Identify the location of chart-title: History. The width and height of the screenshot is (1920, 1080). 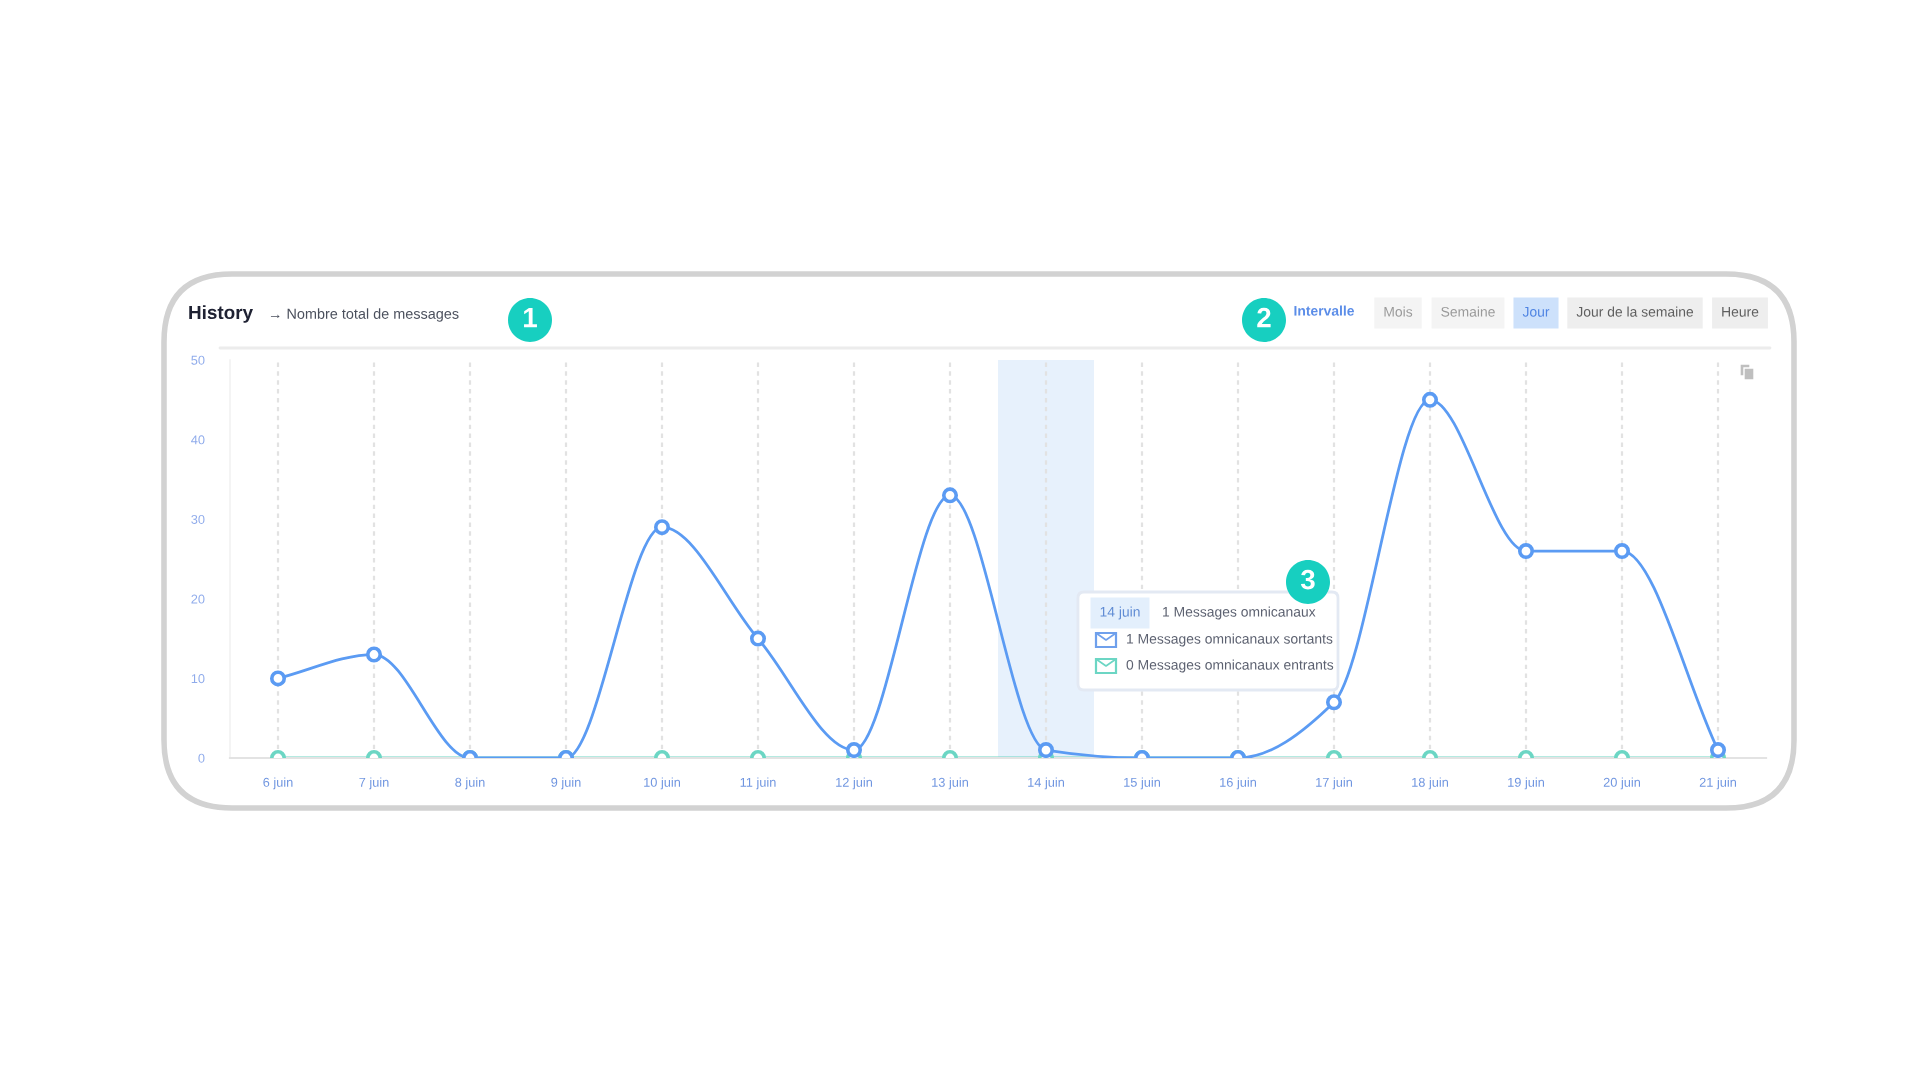
(221, 314).